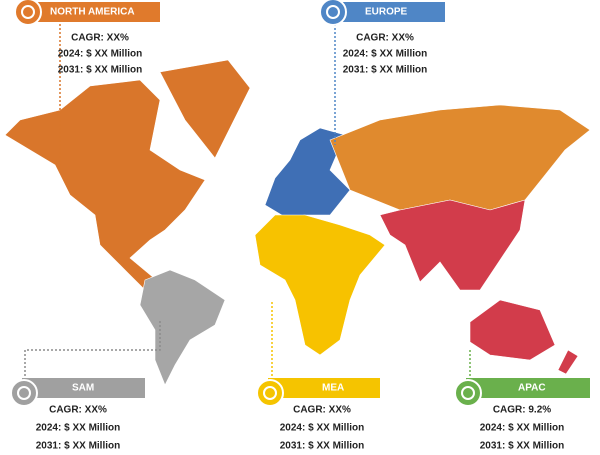  What do you see at coordinates (333, 388) in the screenshot?
I see `region-name: MEA` at bounding box center [333, 388].